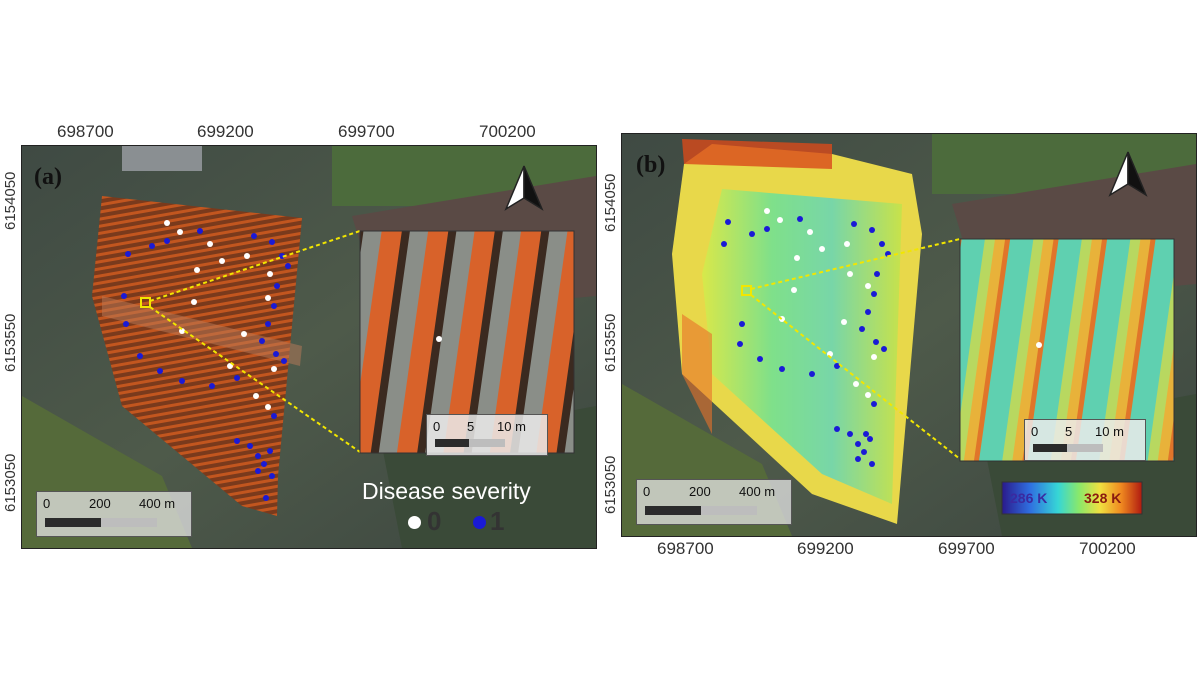  I want to click on inset-scalebar-a-label-1: 5, so click(471, 426).